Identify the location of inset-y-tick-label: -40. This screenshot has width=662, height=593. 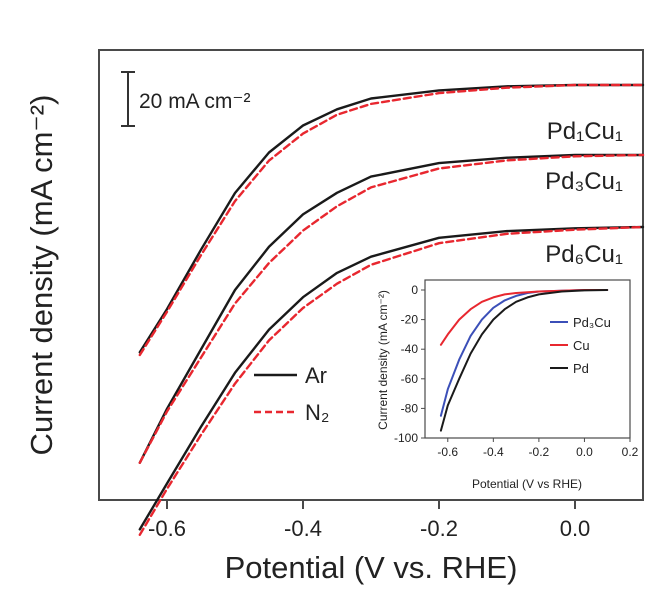
(410, 349).